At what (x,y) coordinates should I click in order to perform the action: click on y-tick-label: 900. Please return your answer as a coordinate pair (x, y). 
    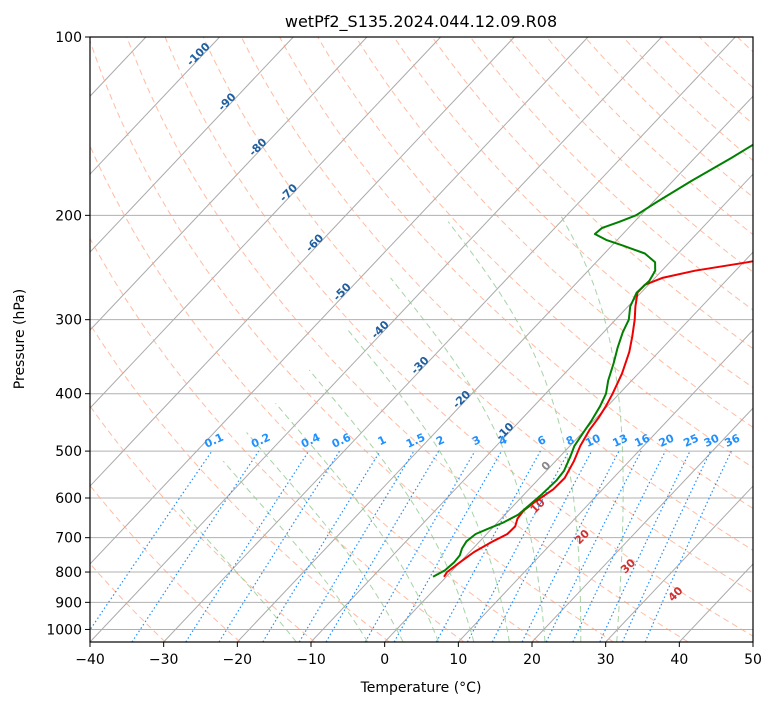
    Looking at the image, I should click on (68, 603).